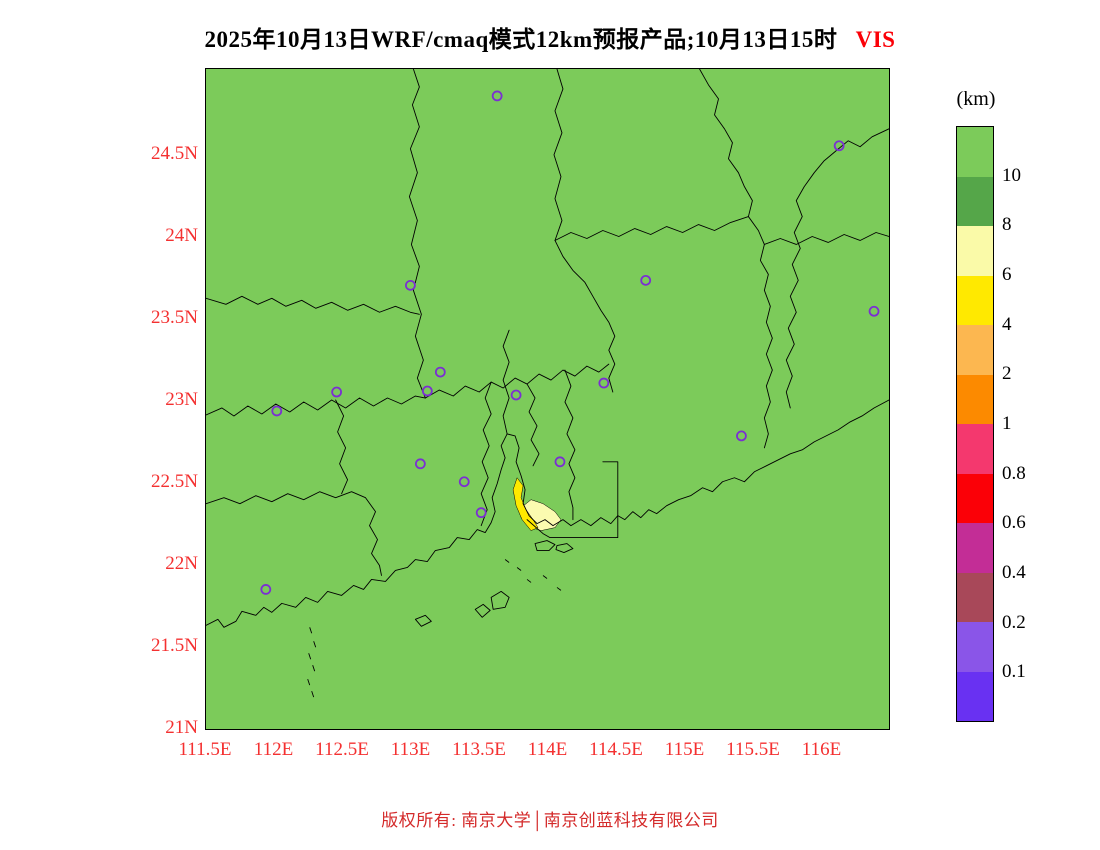  What do you see at coordinates (684, 749) in the screenshot?
I see `x-axis-label: 115E` at bounding box center [684, 749].